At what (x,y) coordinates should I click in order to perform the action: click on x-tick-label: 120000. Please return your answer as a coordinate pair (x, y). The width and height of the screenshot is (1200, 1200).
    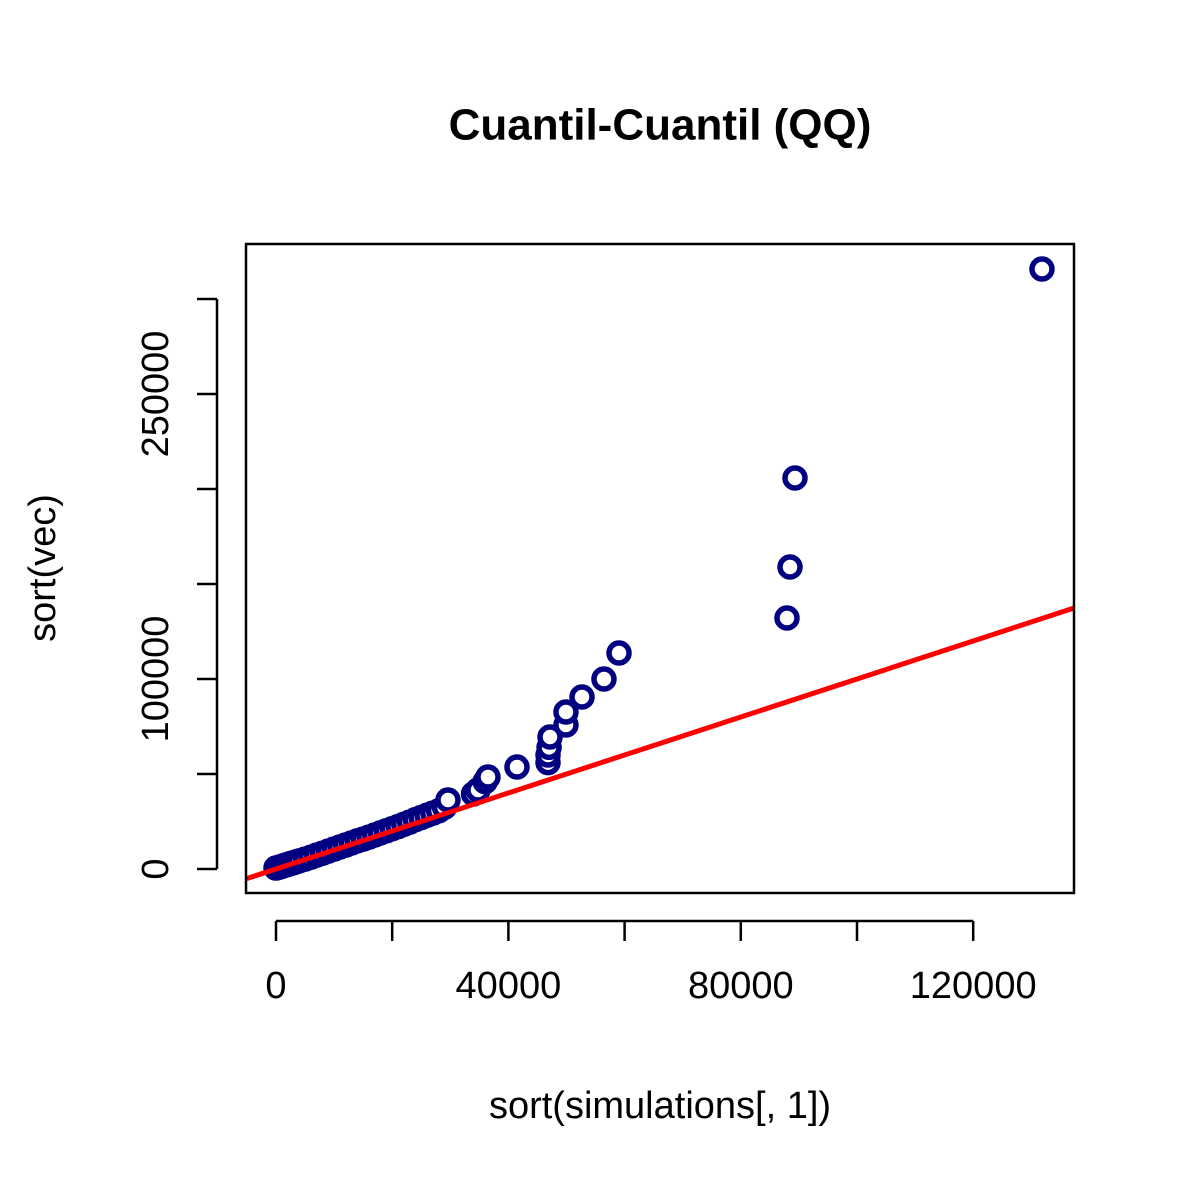
    Looking at the image, I should click on (973, 986).